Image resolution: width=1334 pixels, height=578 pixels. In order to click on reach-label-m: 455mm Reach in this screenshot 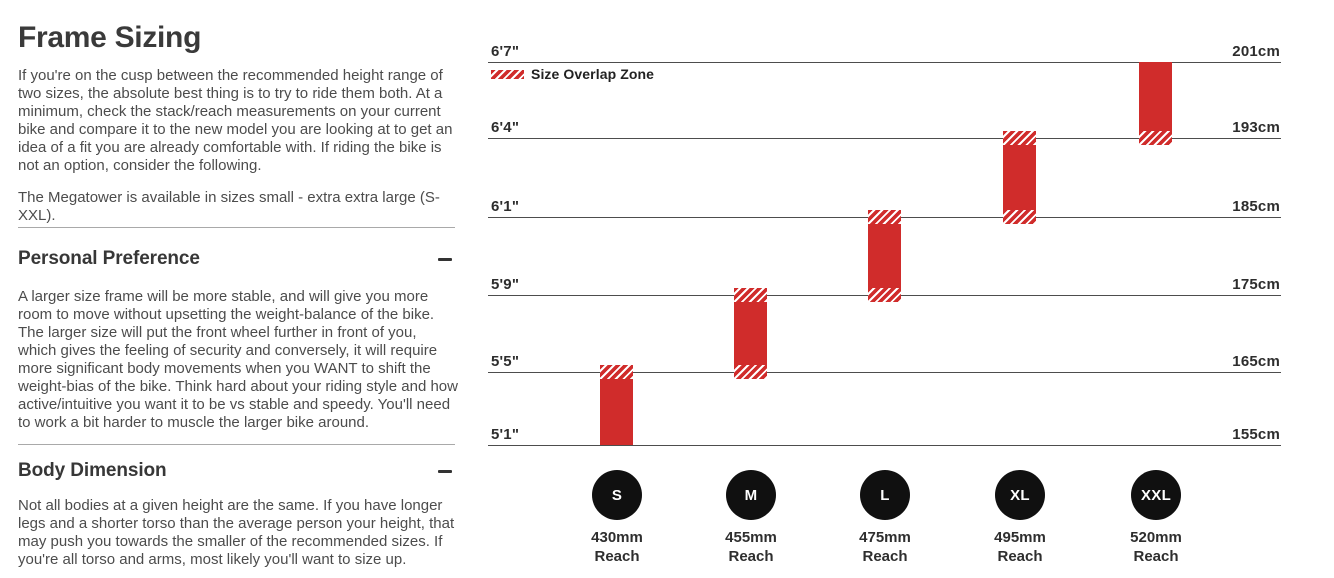, I will do `click(751, 547)`.